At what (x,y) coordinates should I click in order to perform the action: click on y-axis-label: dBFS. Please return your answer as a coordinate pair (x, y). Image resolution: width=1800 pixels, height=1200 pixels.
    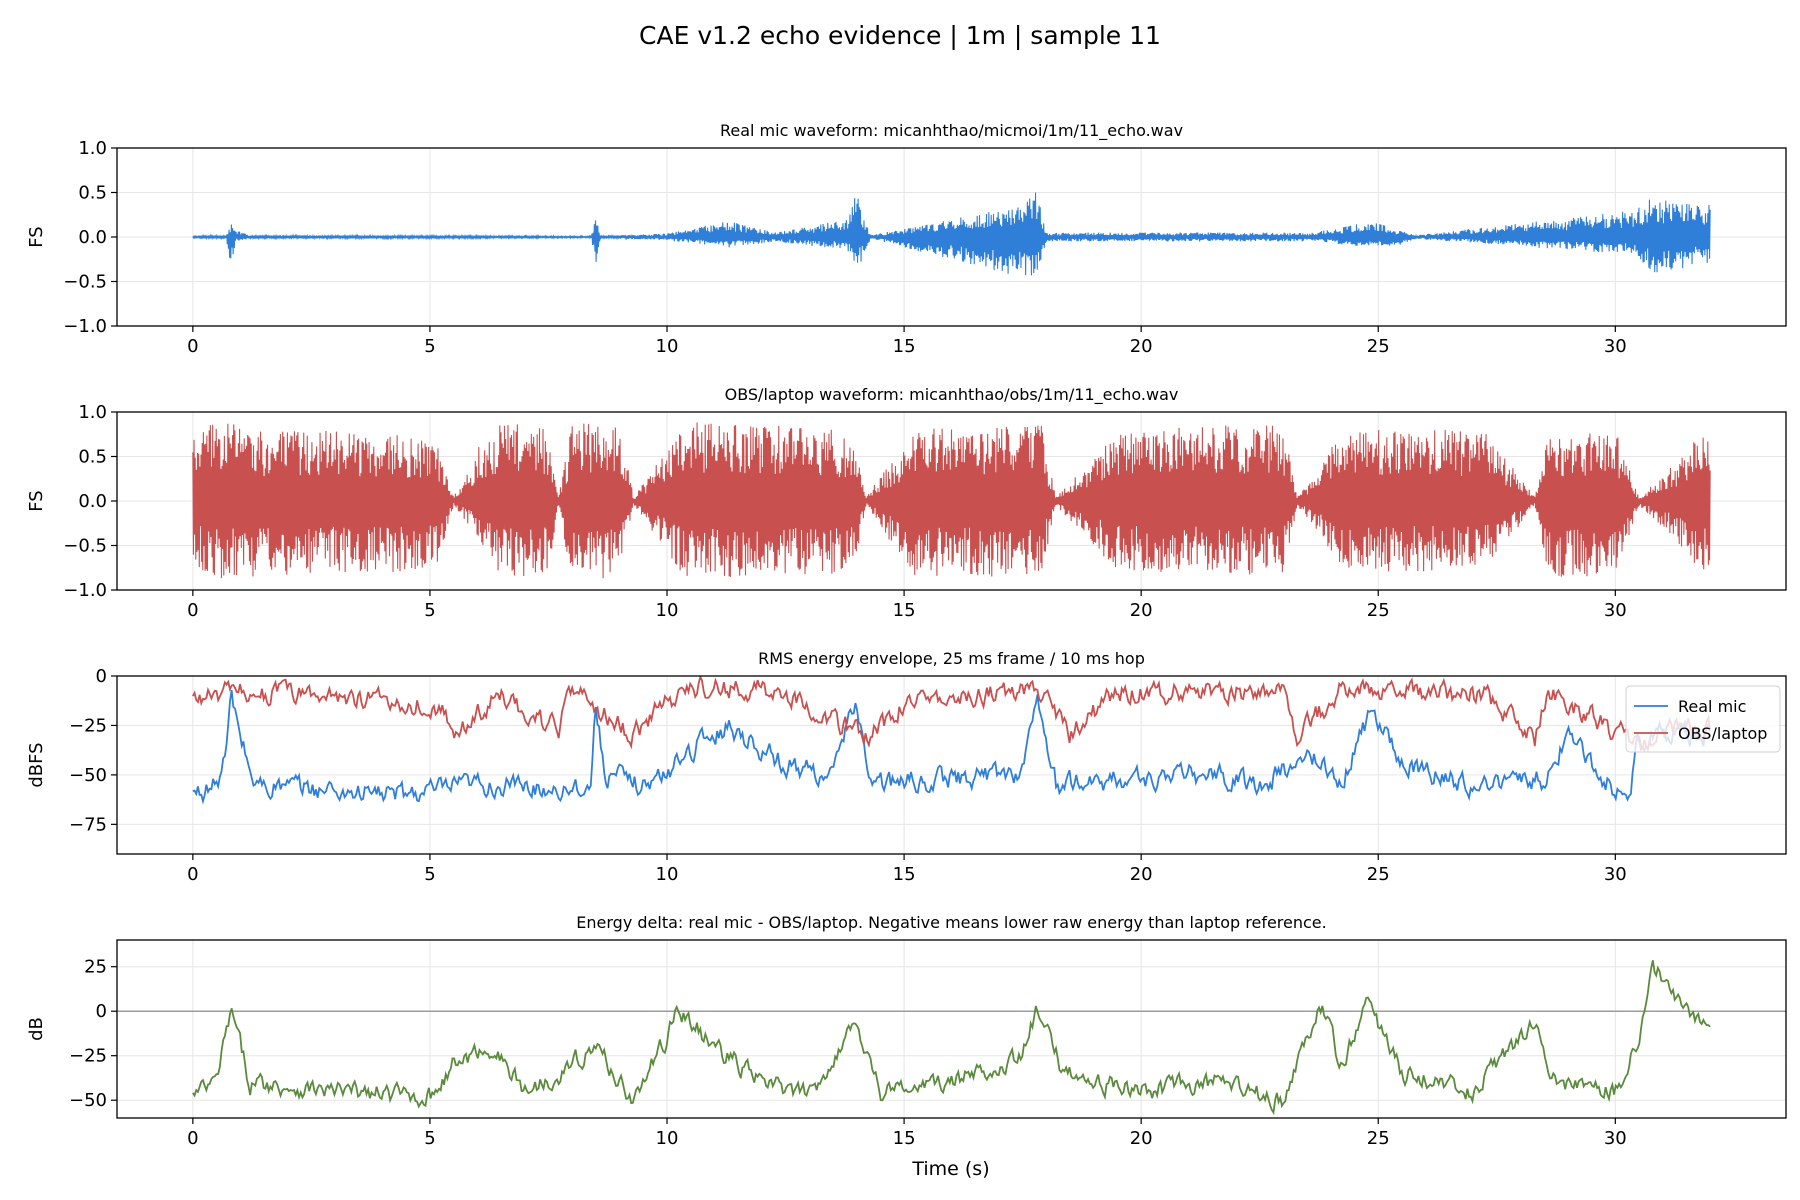
    Looking at the image, I should click on (36, 764).